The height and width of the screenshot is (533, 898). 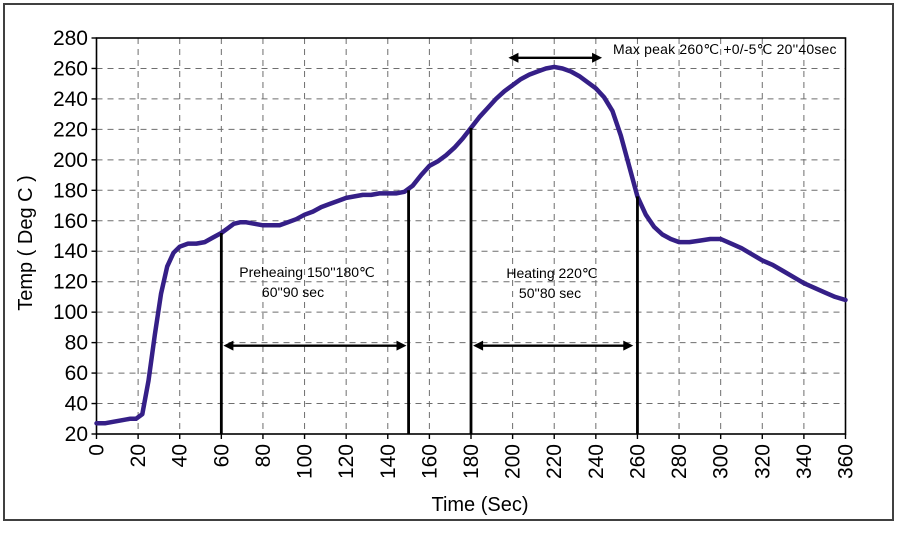 What do you see at coordinates (305, 461) in the screenshot?
I see `x-tick-label: 100` at bounding box center [305, 461].